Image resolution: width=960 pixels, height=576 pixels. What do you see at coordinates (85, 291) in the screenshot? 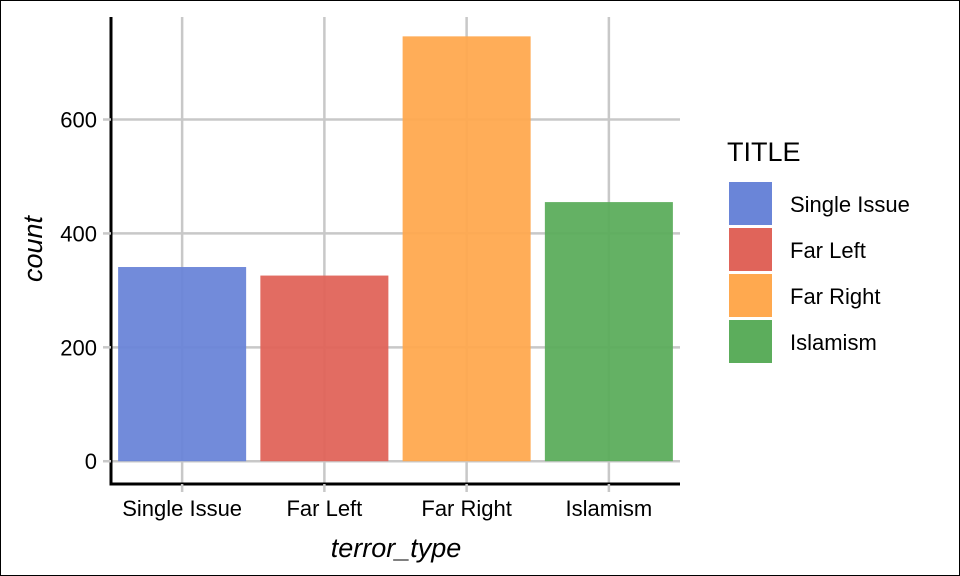
I see `y-ticks: 0 200 400 600` at bounding box center [85, 291].